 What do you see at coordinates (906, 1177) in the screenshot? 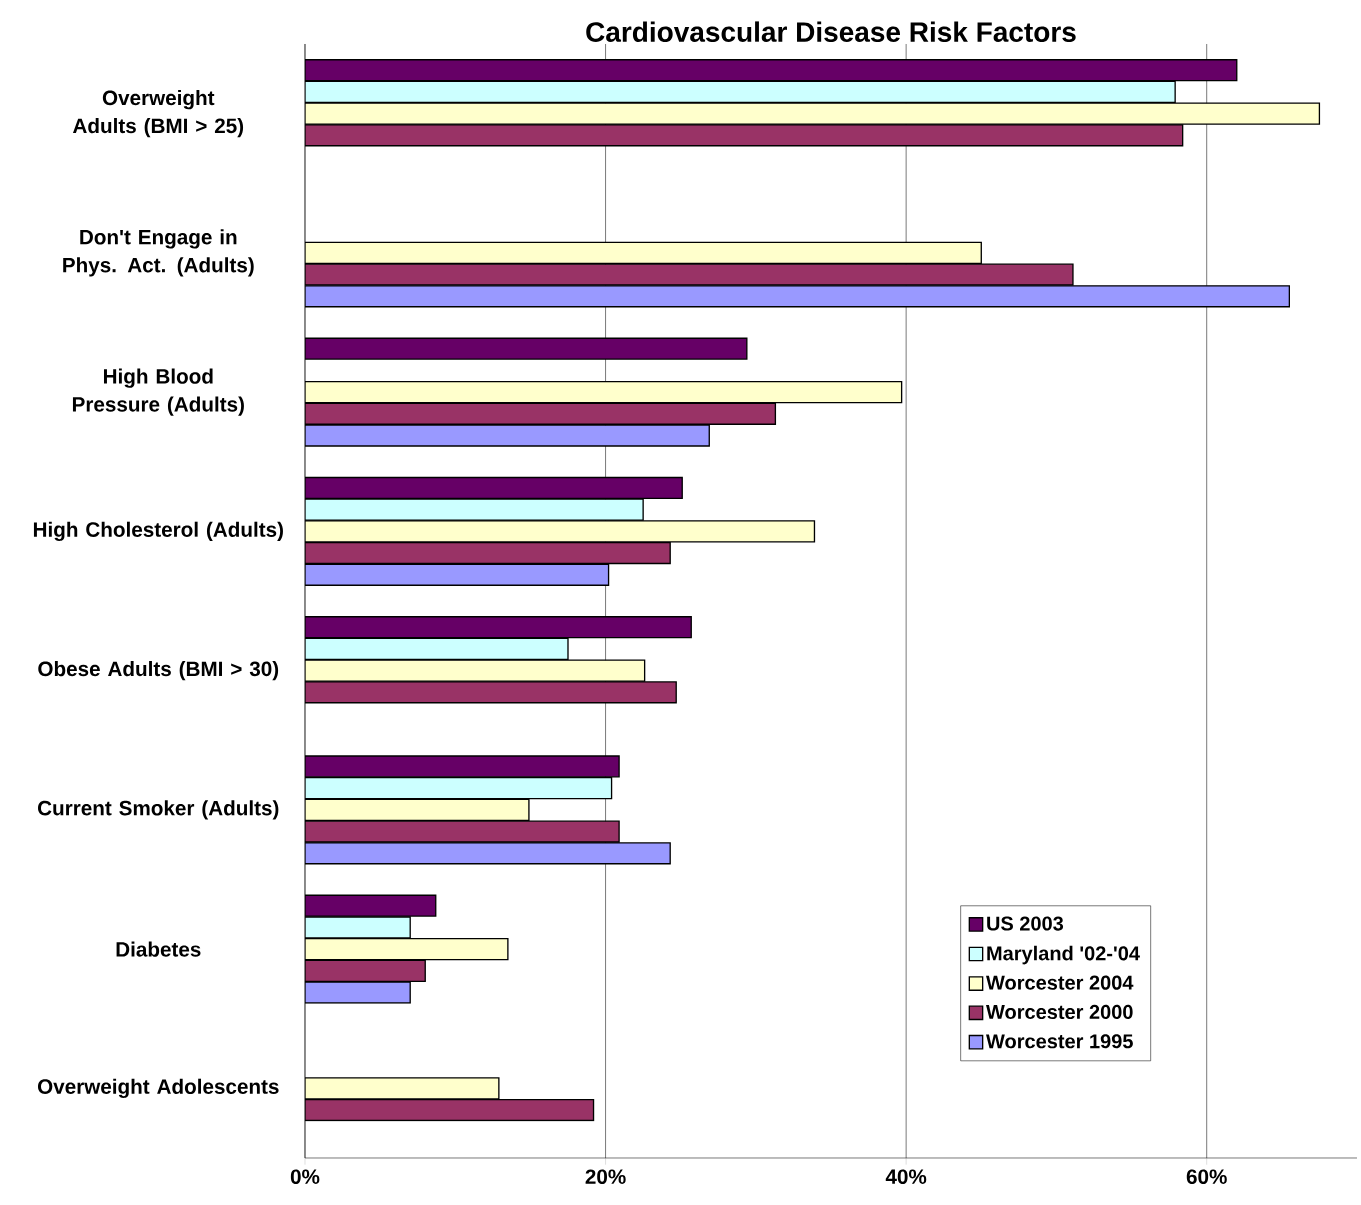
I see `x-tick-label: 40%` at bounding box center [906, 1177].